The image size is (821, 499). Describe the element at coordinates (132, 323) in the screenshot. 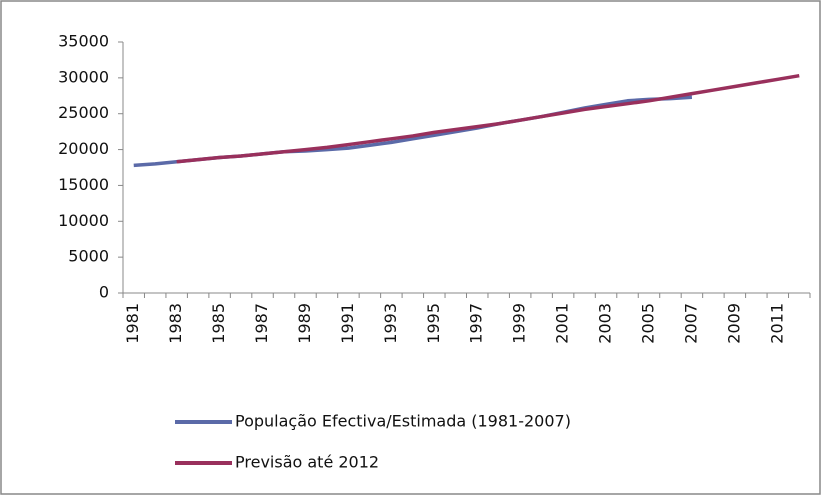

I see `x-tick-label: 1981` at that location.